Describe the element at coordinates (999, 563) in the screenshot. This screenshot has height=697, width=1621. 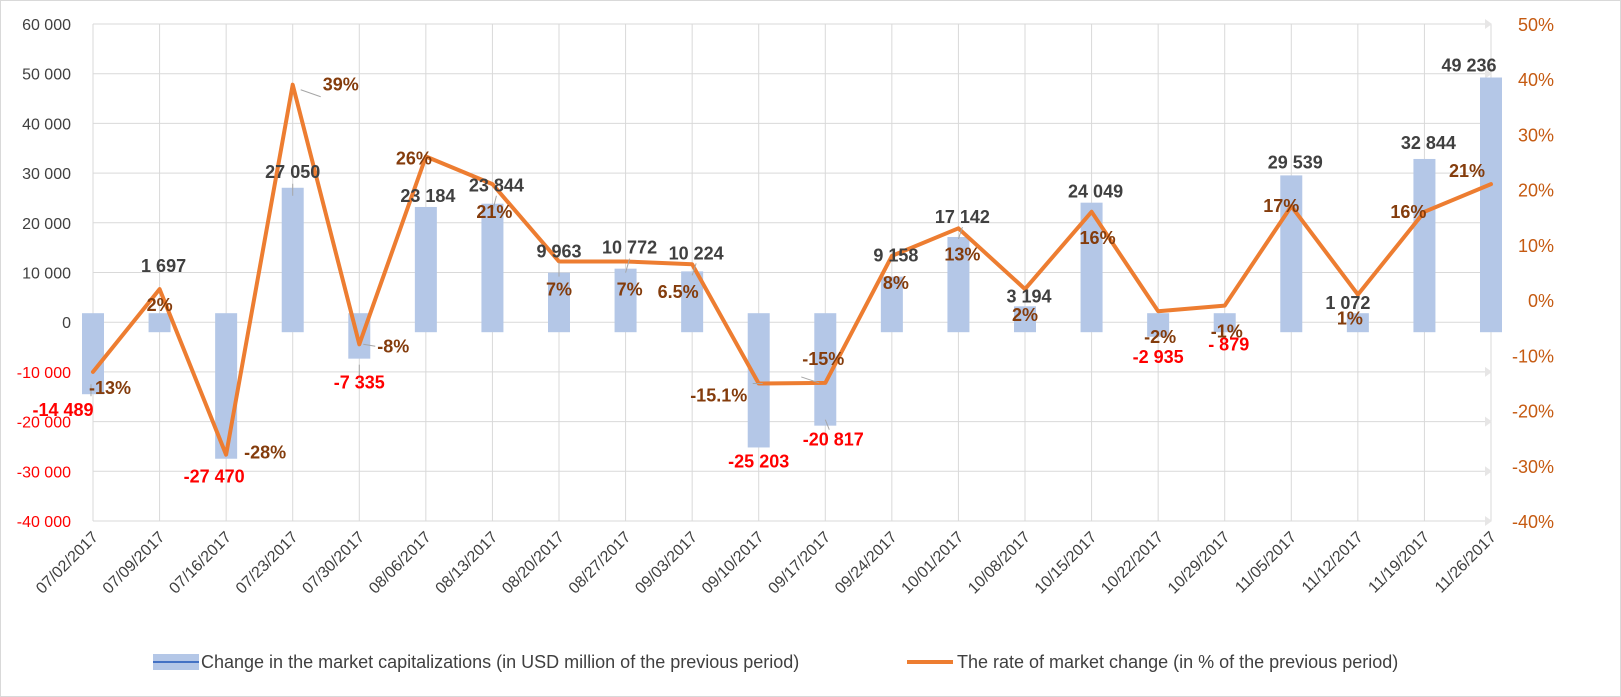
I see `x-tick-label: 10/08/2017` at that location.